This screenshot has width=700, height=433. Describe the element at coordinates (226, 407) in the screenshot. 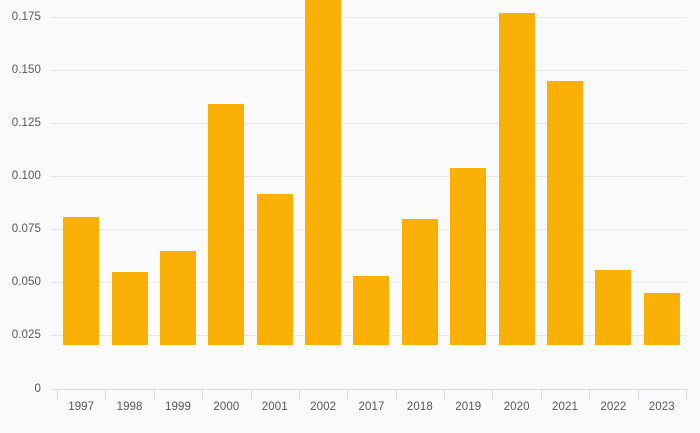

I see `x-axis-tick-label: 2000` at that location.